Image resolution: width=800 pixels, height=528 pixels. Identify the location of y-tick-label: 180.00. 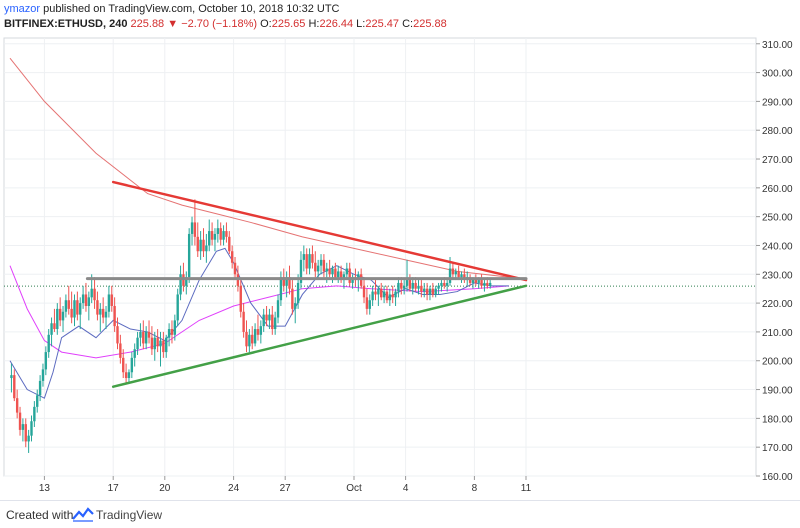
(777, 419).